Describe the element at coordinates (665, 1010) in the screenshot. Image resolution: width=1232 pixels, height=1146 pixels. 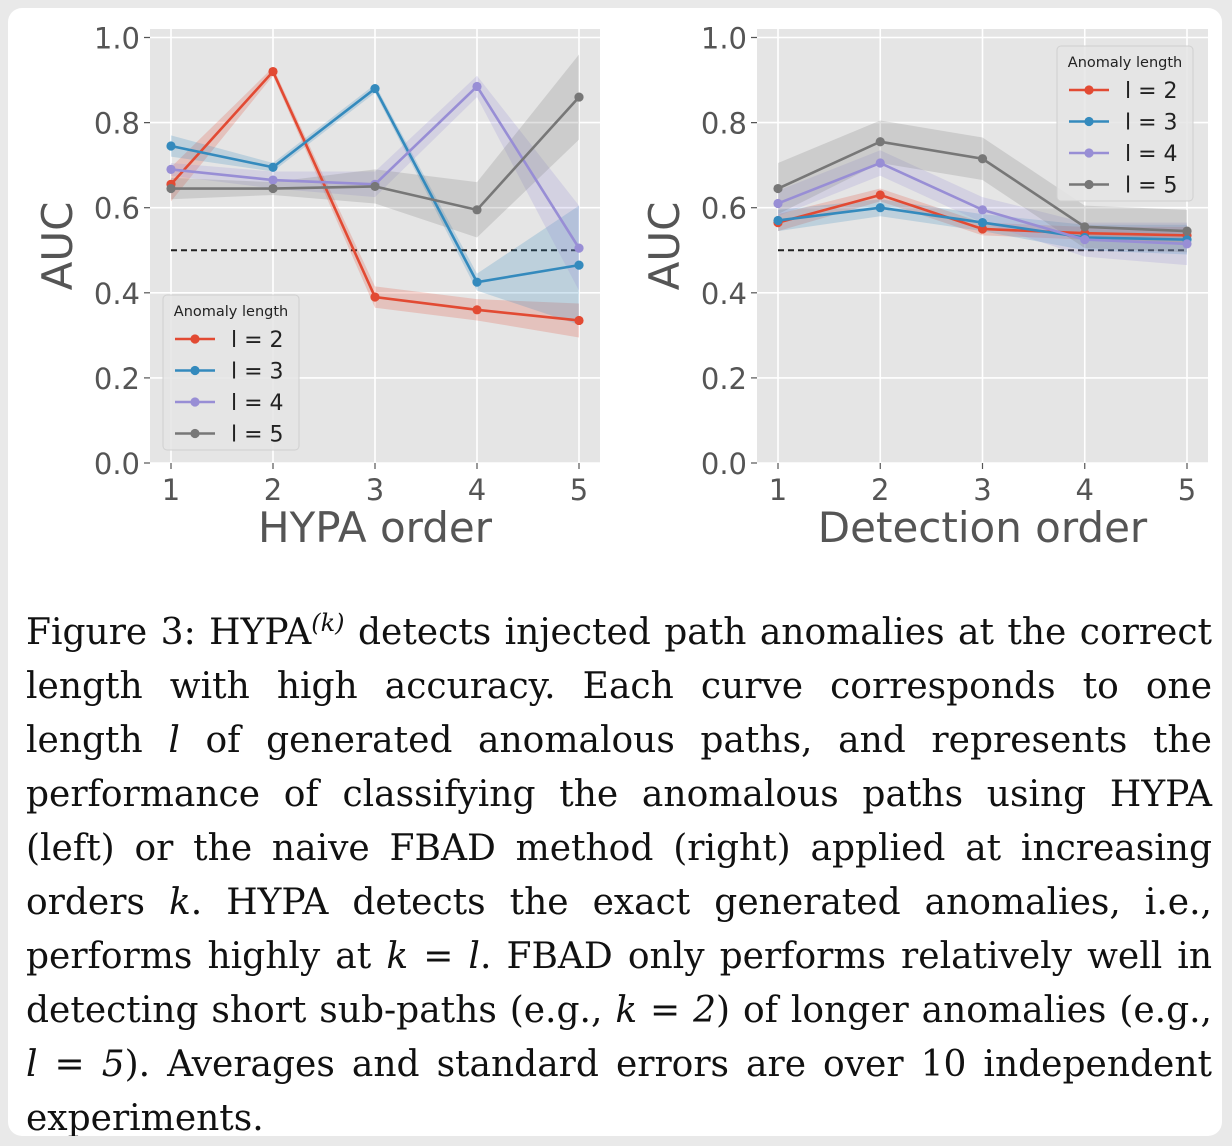
I see `caption-eq-k-2: k = 2` at that location.